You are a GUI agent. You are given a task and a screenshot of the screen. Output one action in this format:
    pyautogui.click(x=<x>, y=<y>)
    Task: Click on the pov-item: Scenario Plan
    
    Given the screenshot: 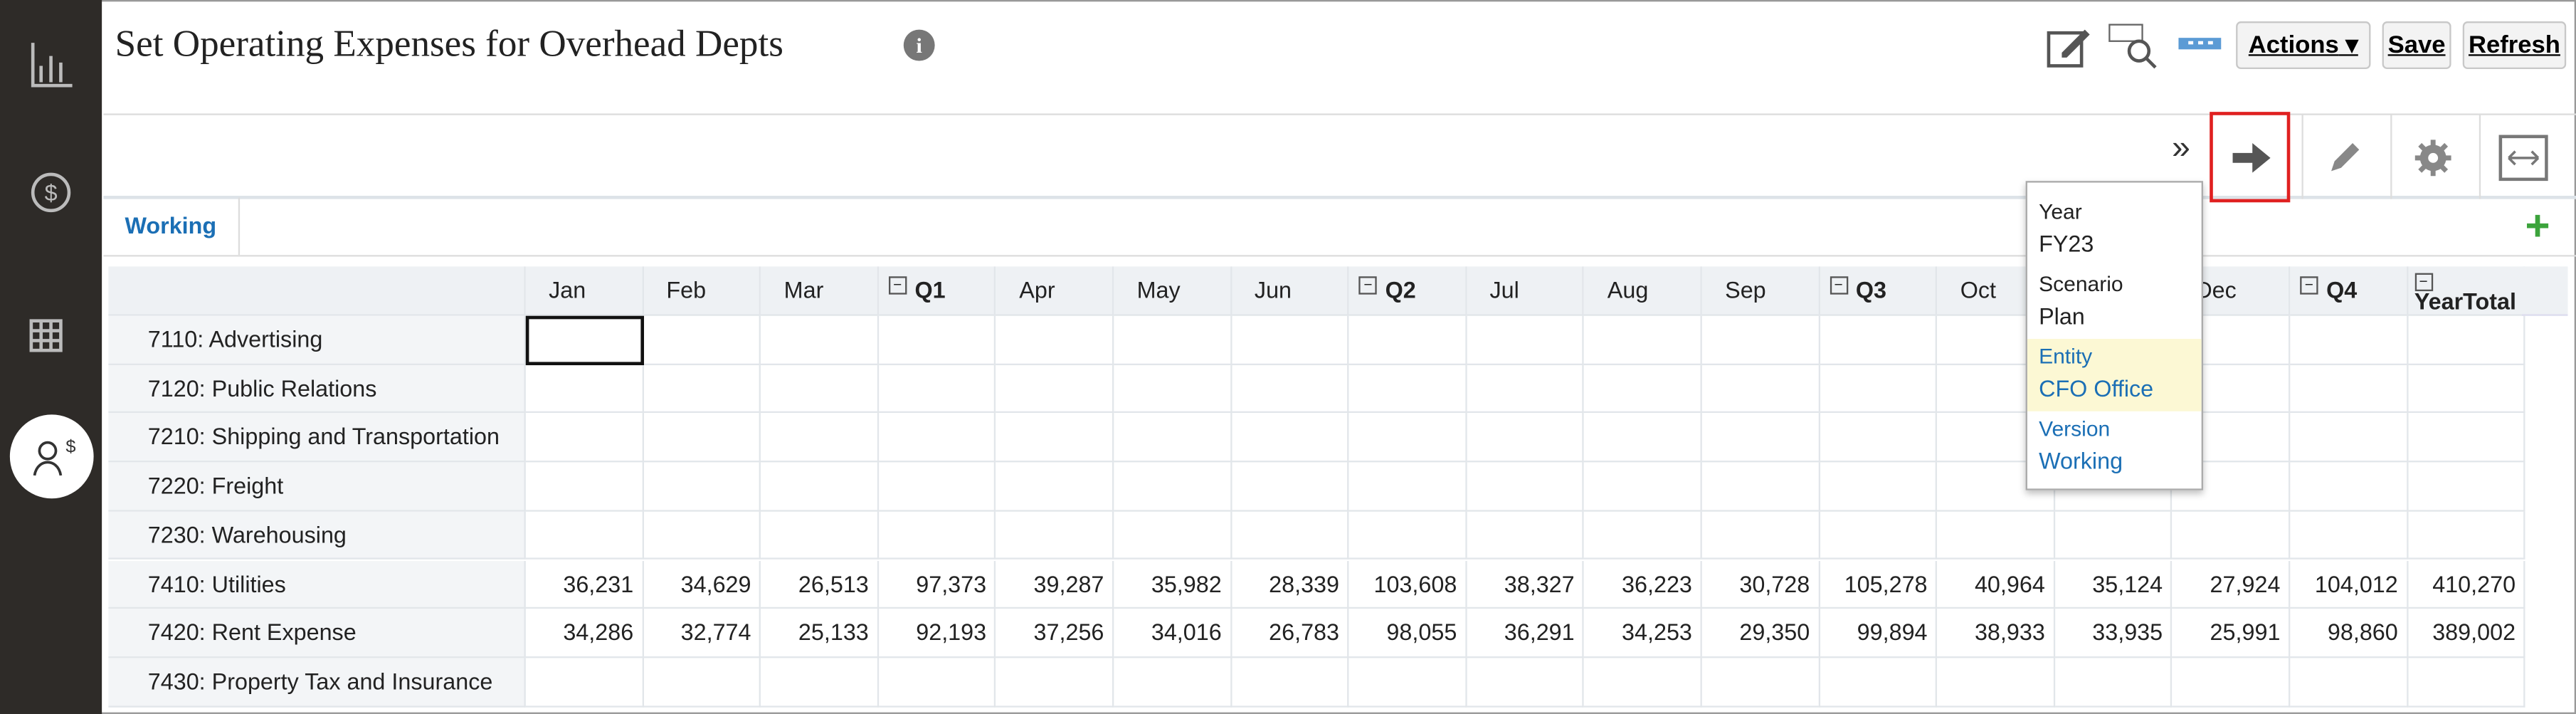 What is the action you would take?
    pyautogui.click(x=2114, y=302)
    